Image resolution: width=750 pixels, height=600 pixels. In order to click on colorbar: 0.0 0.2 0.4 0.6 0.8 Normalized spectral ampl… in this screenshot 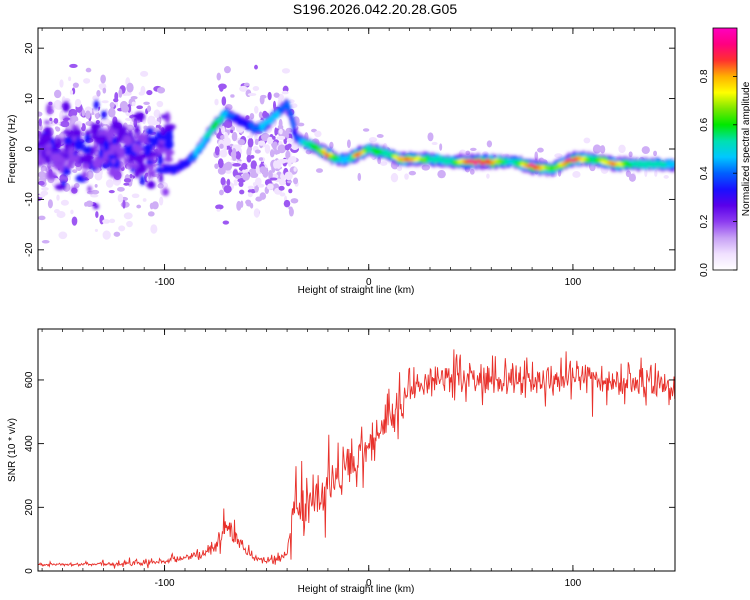, I will do `click(724, 152)`.